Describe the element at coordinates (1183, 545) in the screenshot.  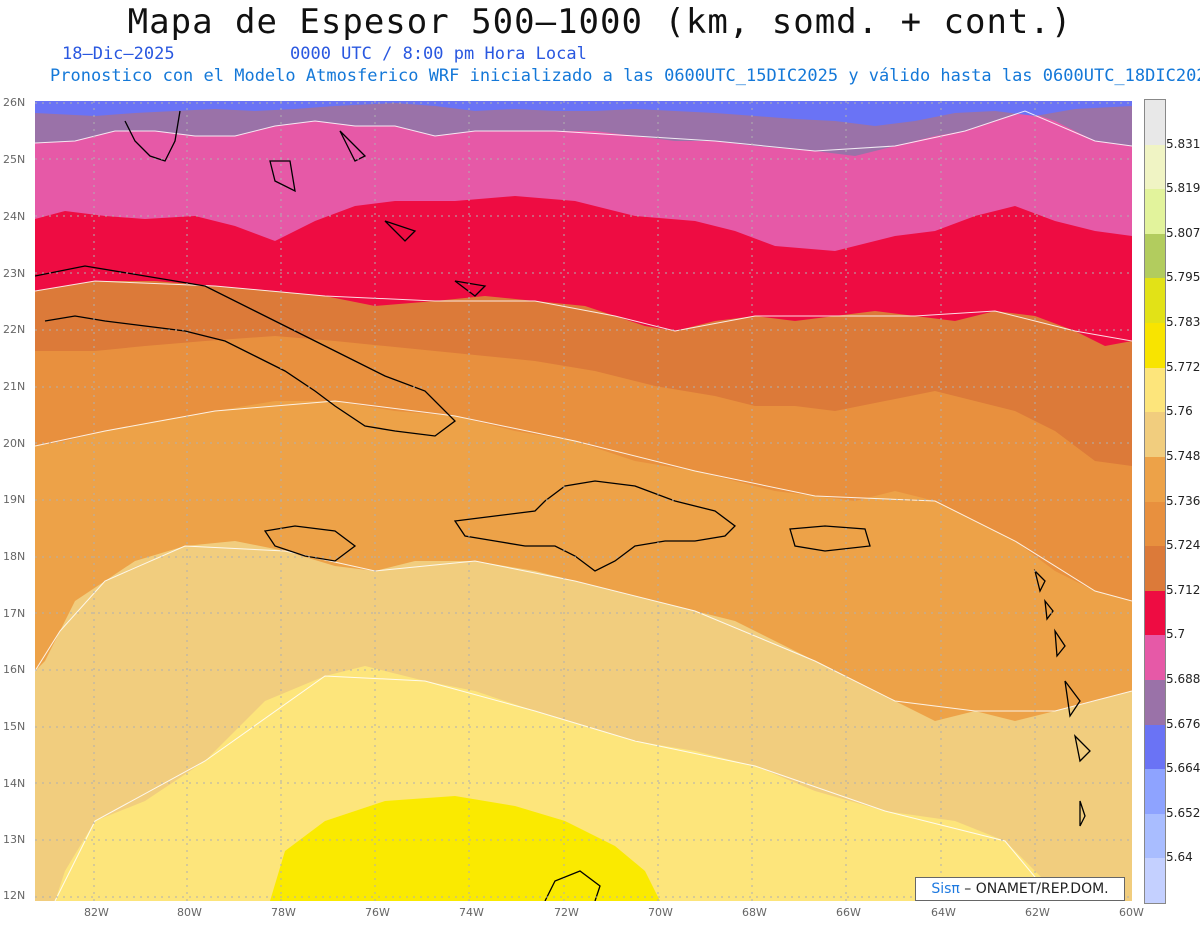
I see `legend-label: 5.724` at that location.